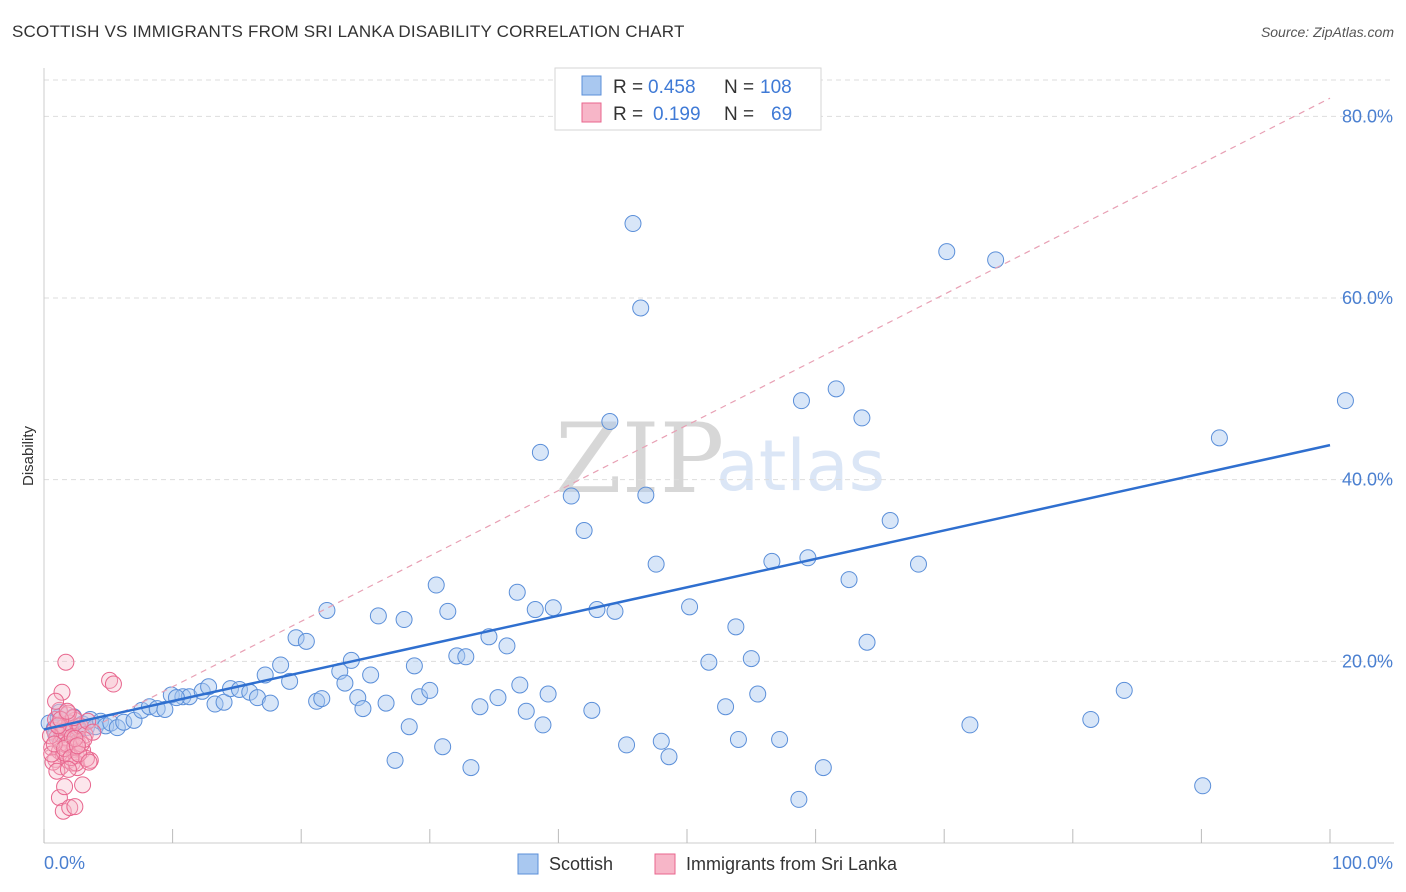  What do you see at coordinates (665, 864) in the screenshot?
I see `bottom-legend-swatch-srilanka` at bounding box center [665, 864].